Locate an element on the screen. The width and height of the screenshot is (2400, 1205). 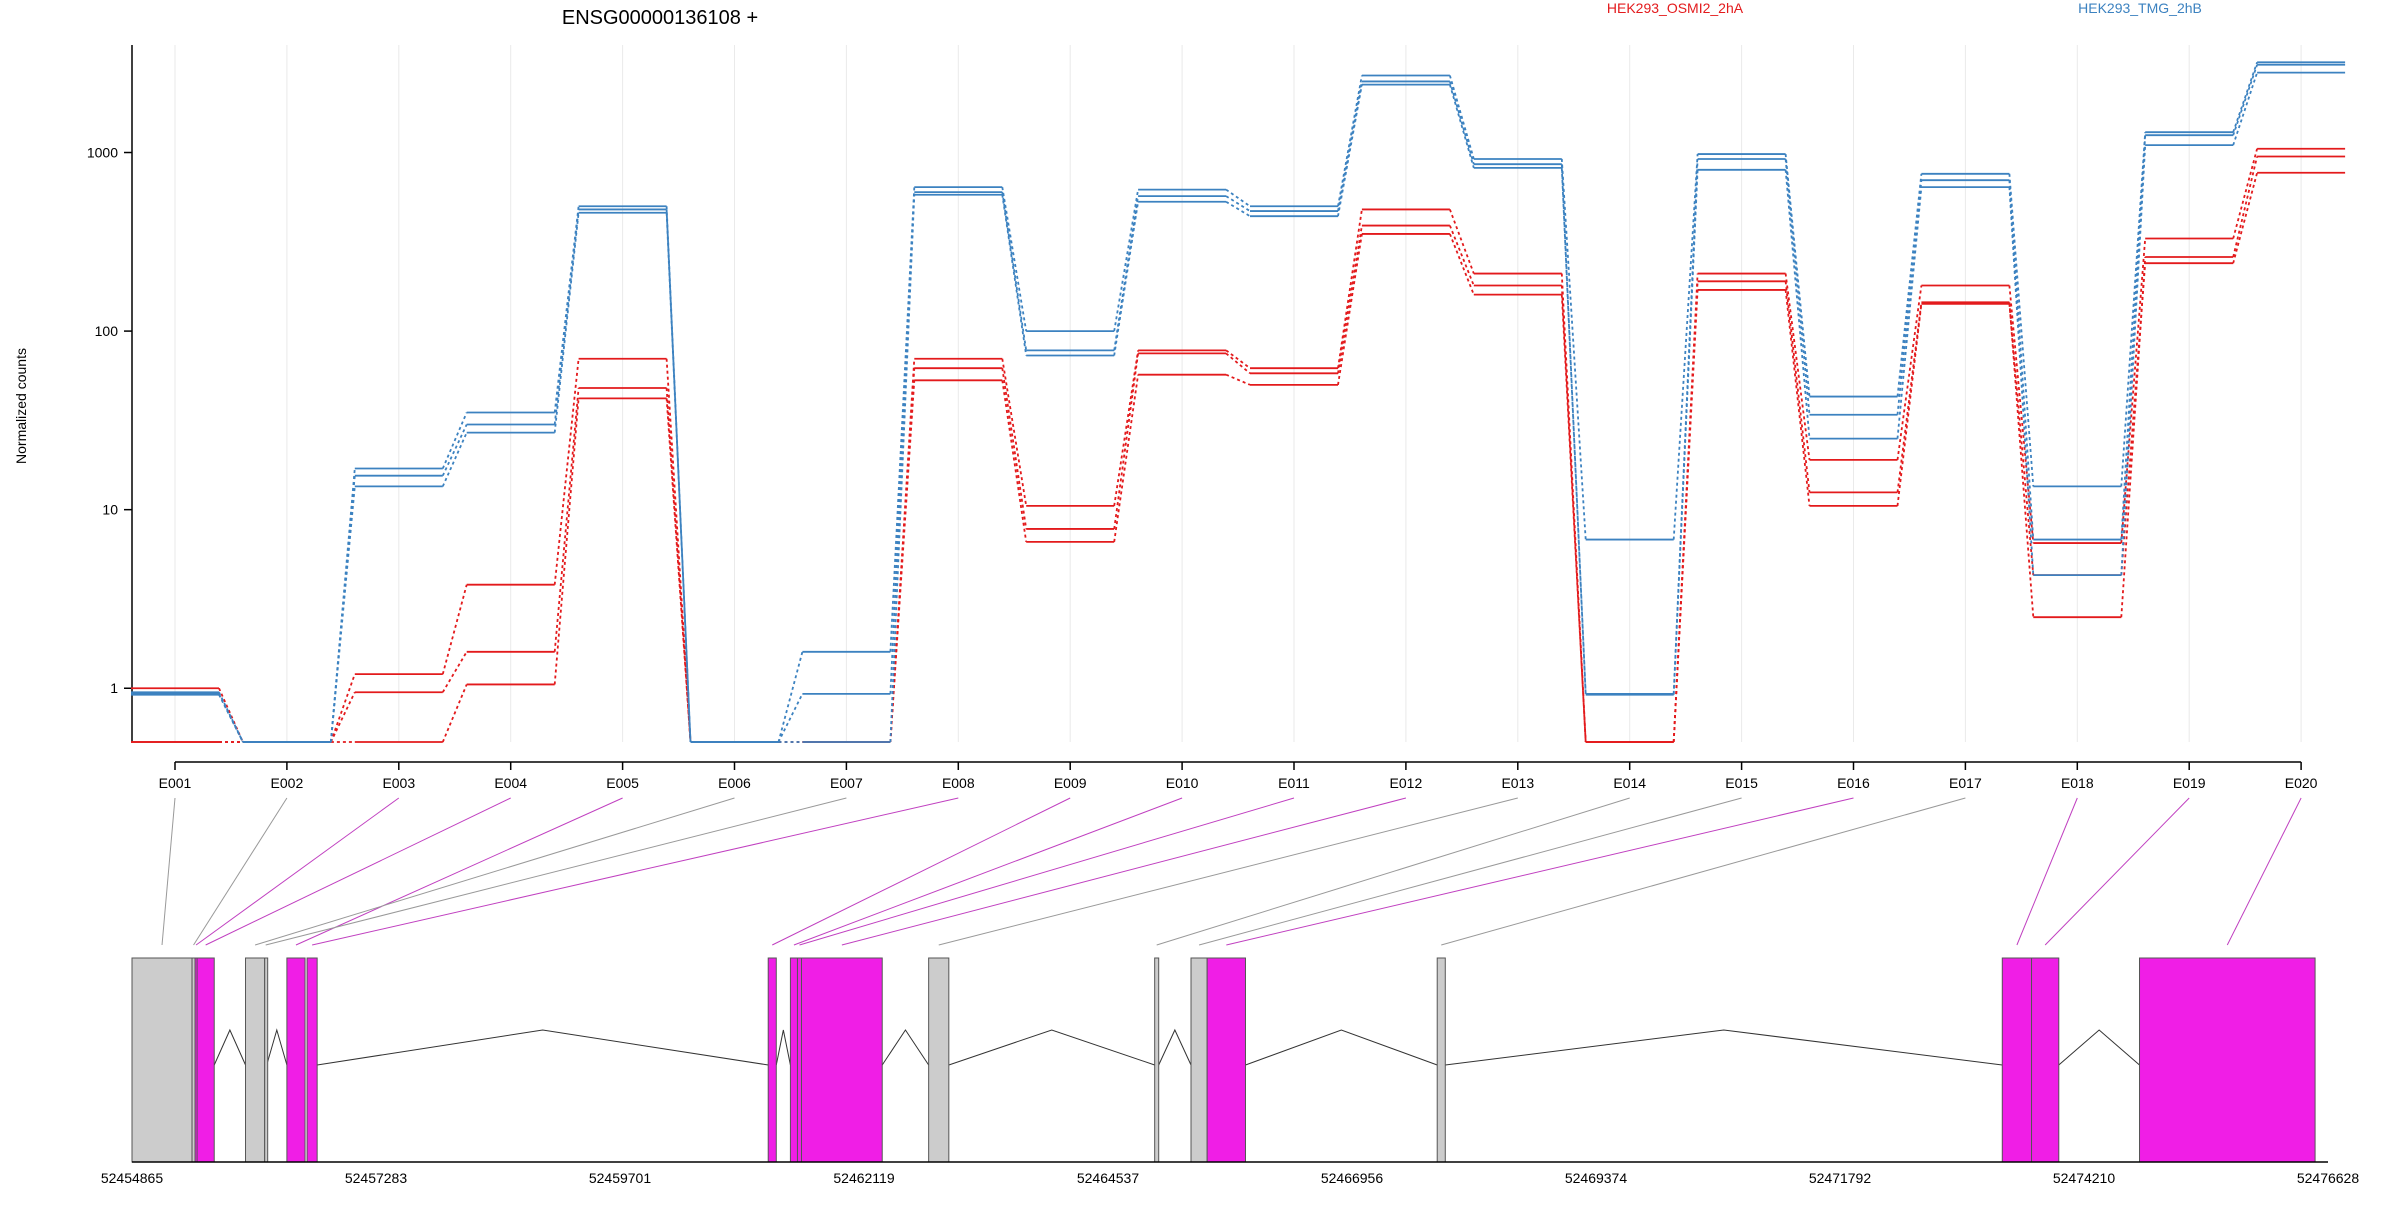
genome-tick-label-6: 52466956 is located at coordinates (1352, 1178).